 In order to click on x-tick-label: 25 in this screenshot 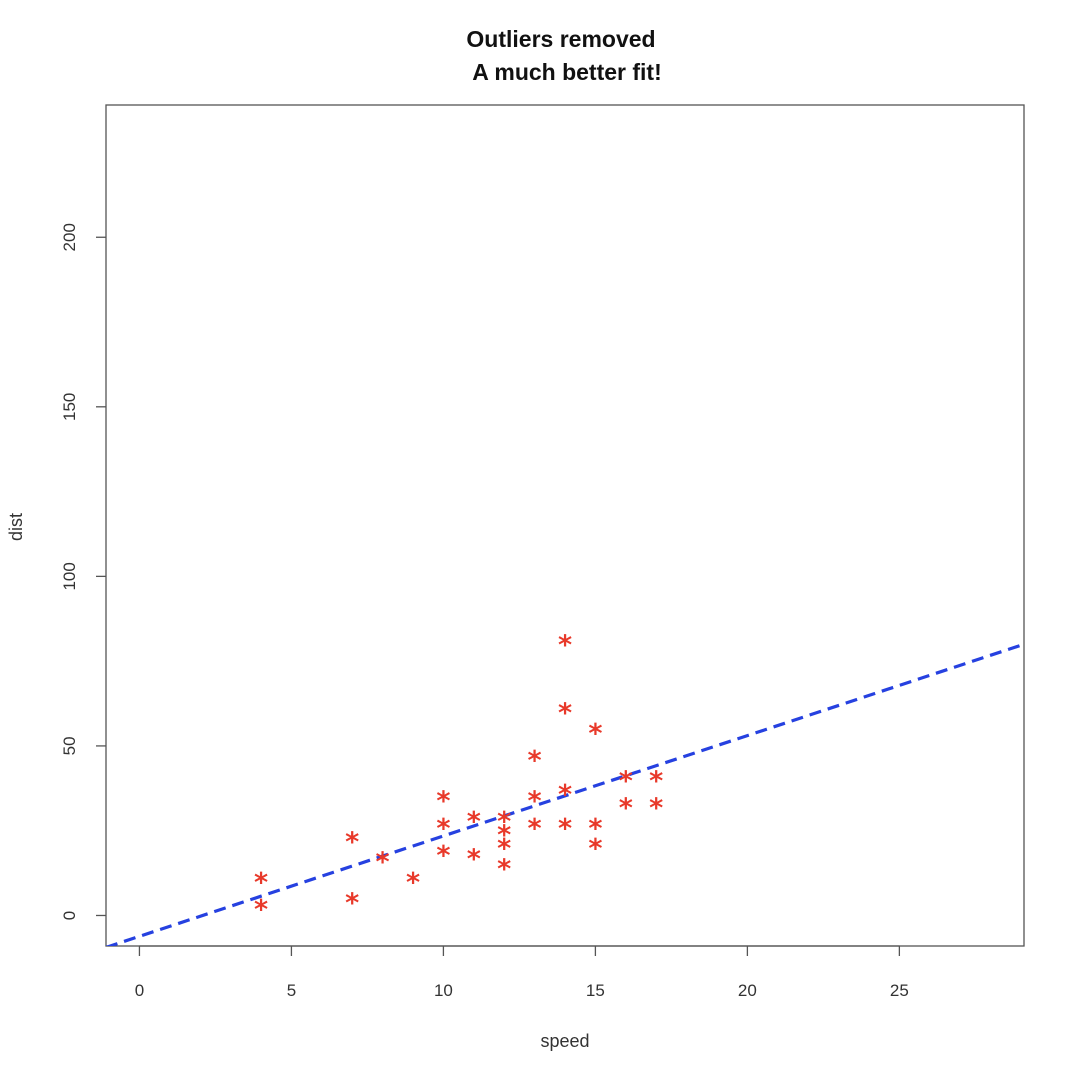, I will do `click(899, 990)`.